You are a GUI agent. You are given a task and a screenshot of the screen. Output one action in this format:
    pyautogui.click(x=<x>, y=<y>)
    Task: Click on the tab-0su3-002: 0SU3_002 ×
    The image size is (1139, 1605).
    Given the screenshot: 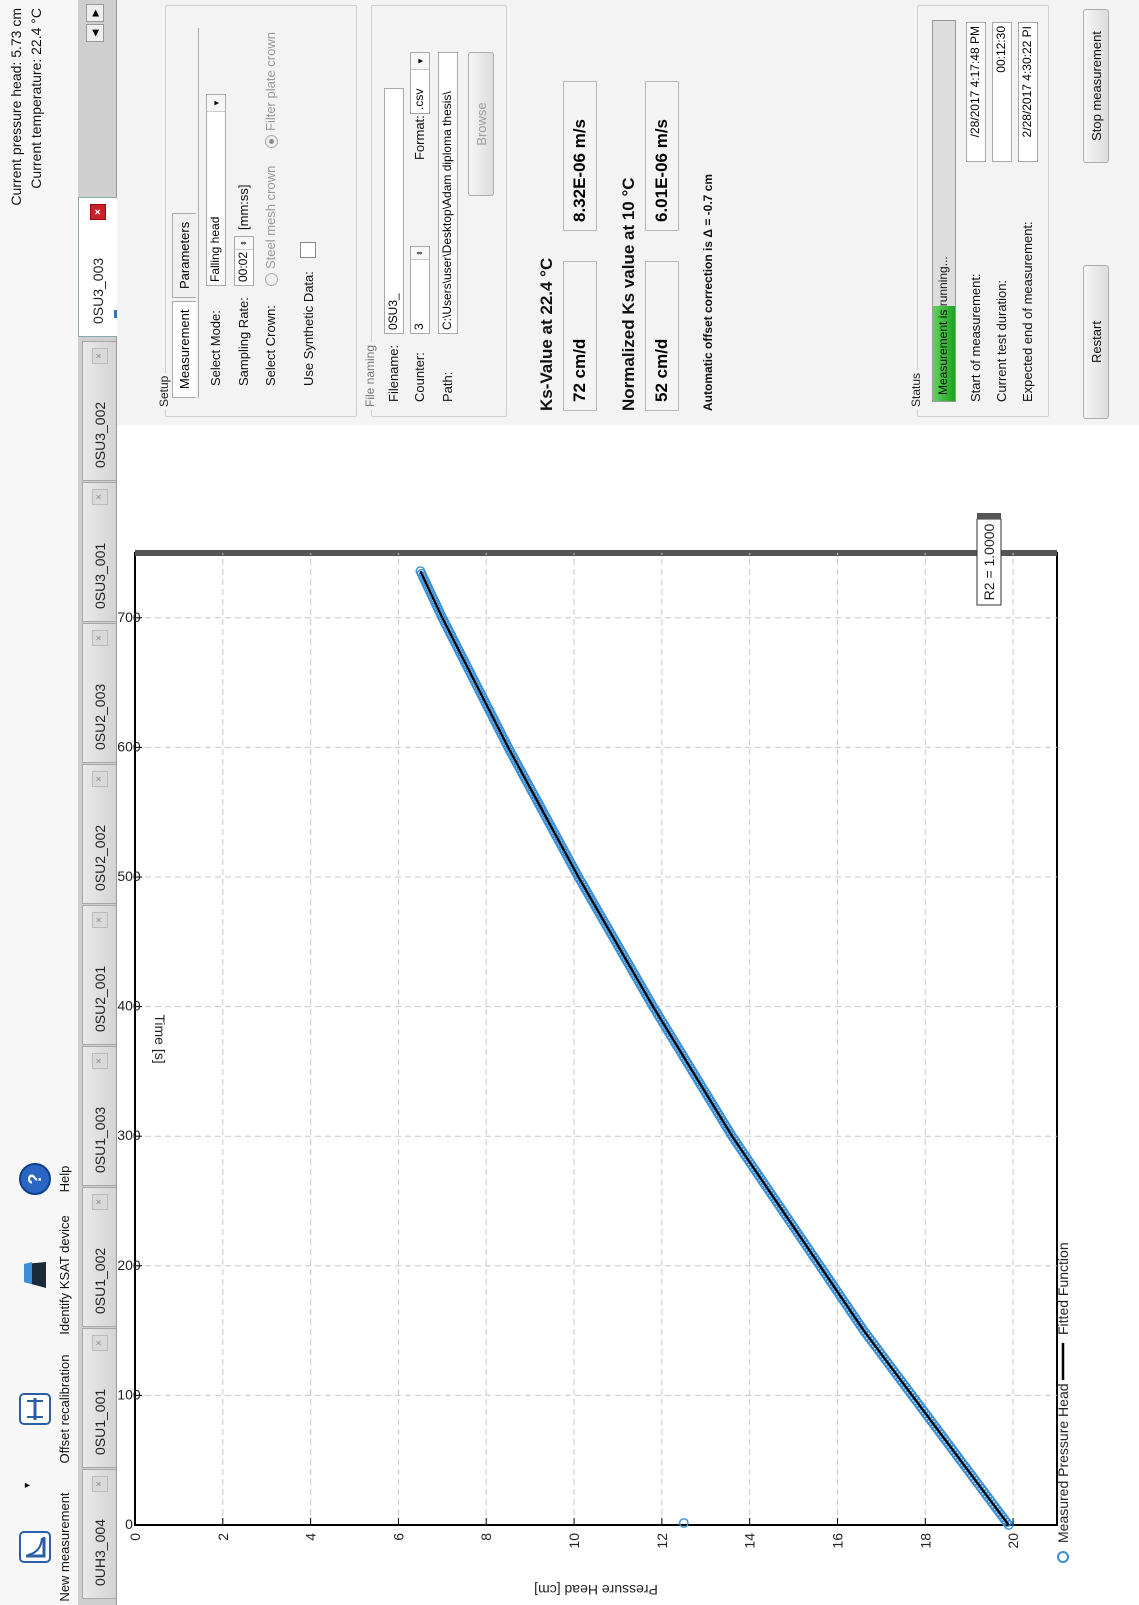 What is the action you would take?
    pyautogui.click(x=99, y=411)
    